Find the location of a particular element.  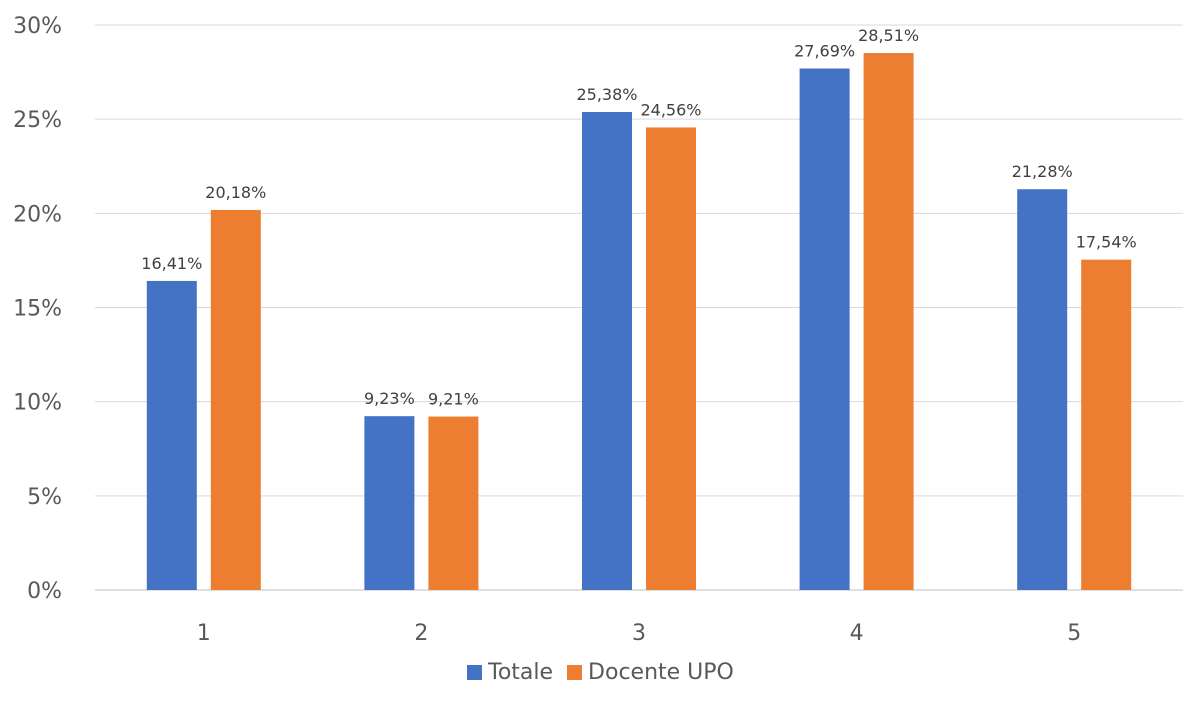

legend-item-docente-upo: Docente UPO is located at coordinates (650, 672).